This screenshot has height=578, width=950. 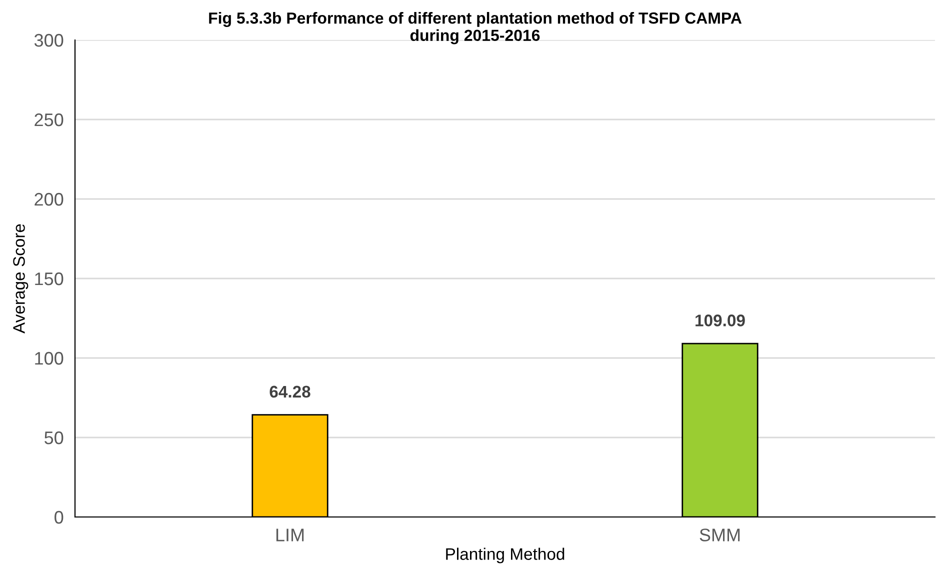 What do you see at coordinates (475, 28) in the screenshot?
I see `chart-title: Fig 5.3.3b Performance of different plantation method of TSFD CAMPA during 2015-2016` at bounding box center [475, 28].